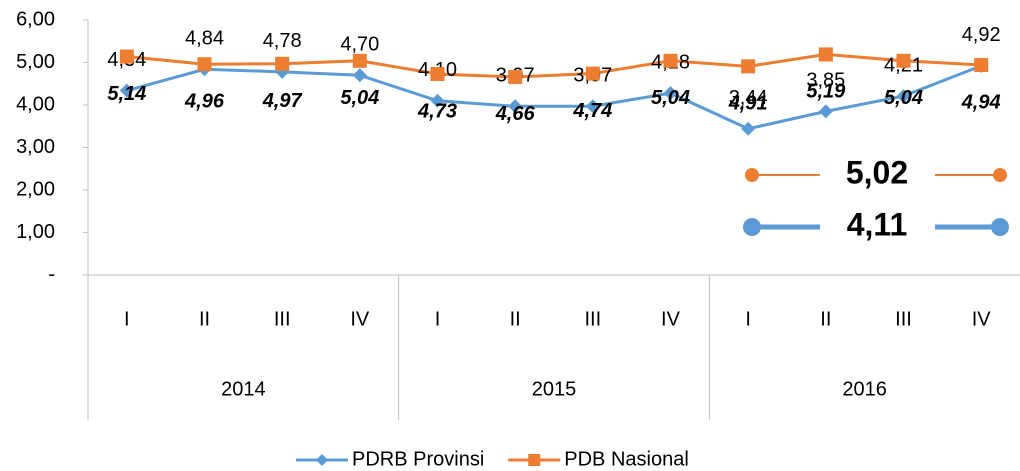  Describe the element at coordinates (981, 35) in the screenshot. I see `data-label: 4,92` at that location.